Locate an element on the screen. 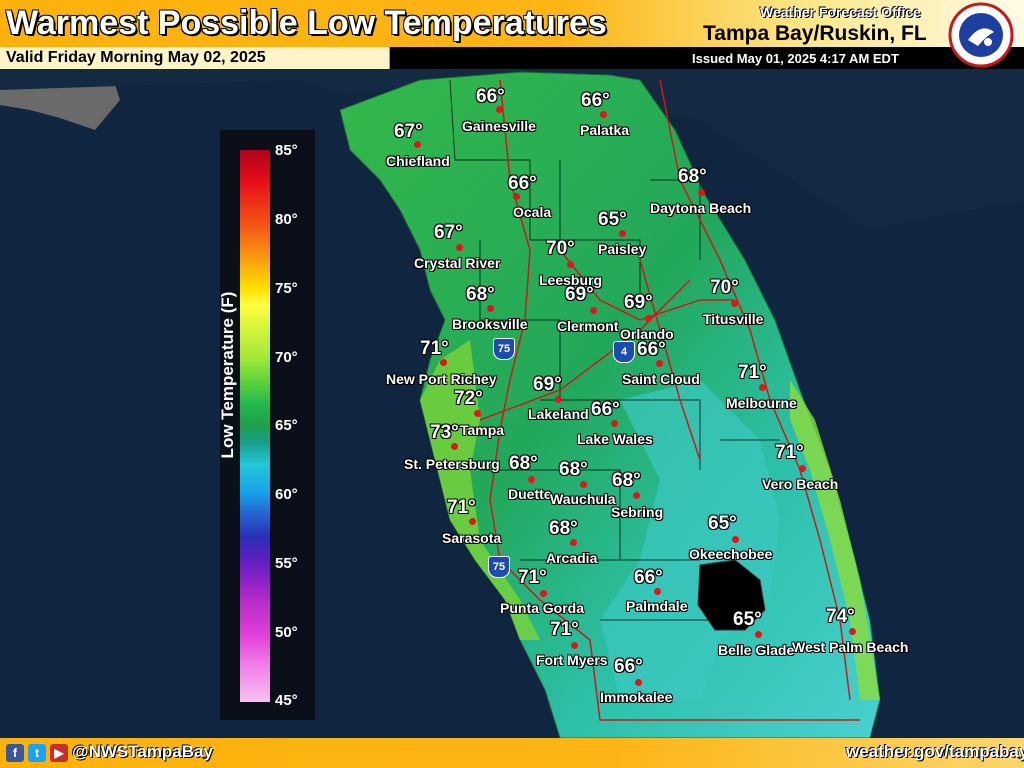 The height and width of the screenshot is (768, 1024). office-name: Tampa Bay/Ruskin, FL is located at coordinates (815, 33).